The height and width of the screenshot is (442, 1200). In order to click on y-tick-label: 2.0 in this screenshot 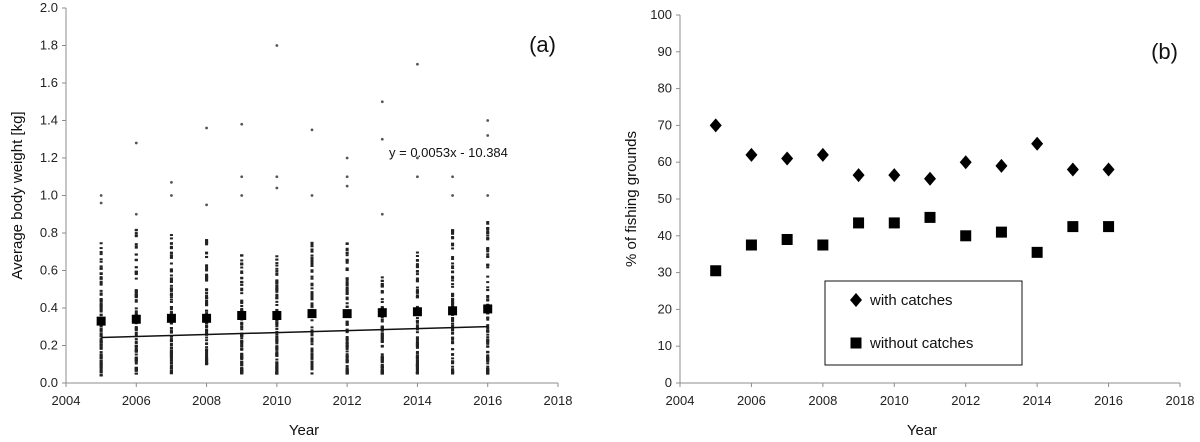, I will do `click(49, 7)`.